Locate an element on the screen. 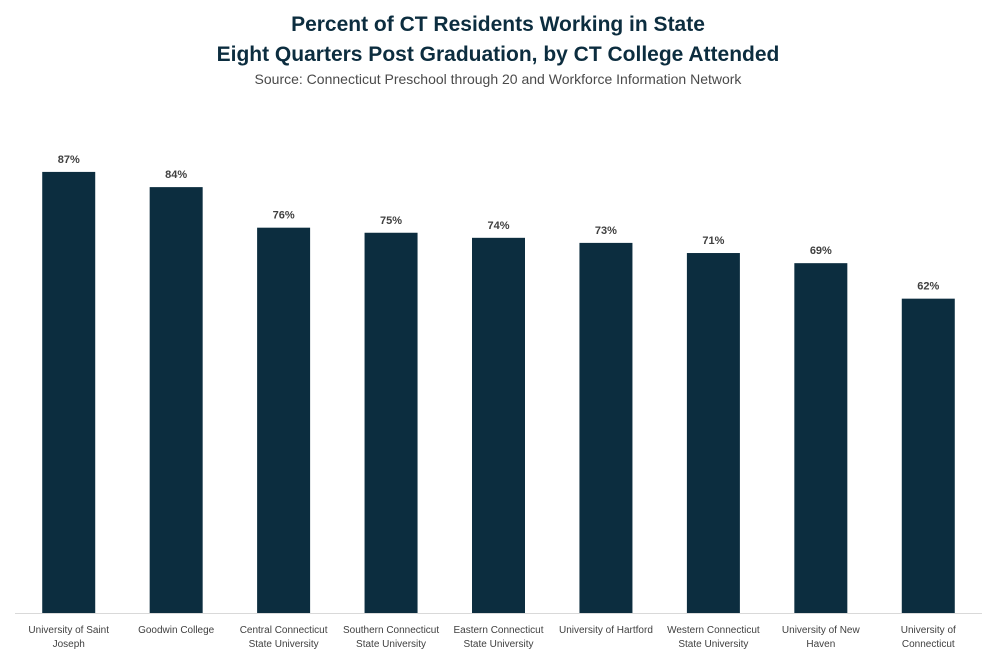  x-tick-label: University of Connecticut is located at coordinates (928, 637).